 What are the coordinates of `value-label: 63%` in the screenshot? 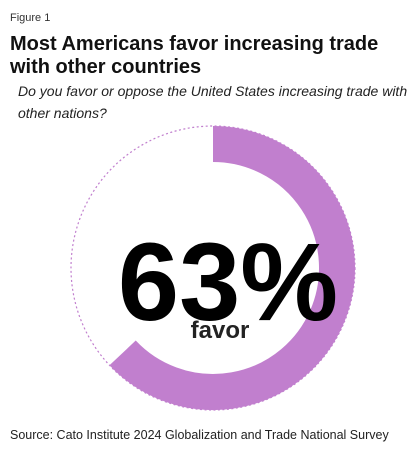 It's located at (228, 282).